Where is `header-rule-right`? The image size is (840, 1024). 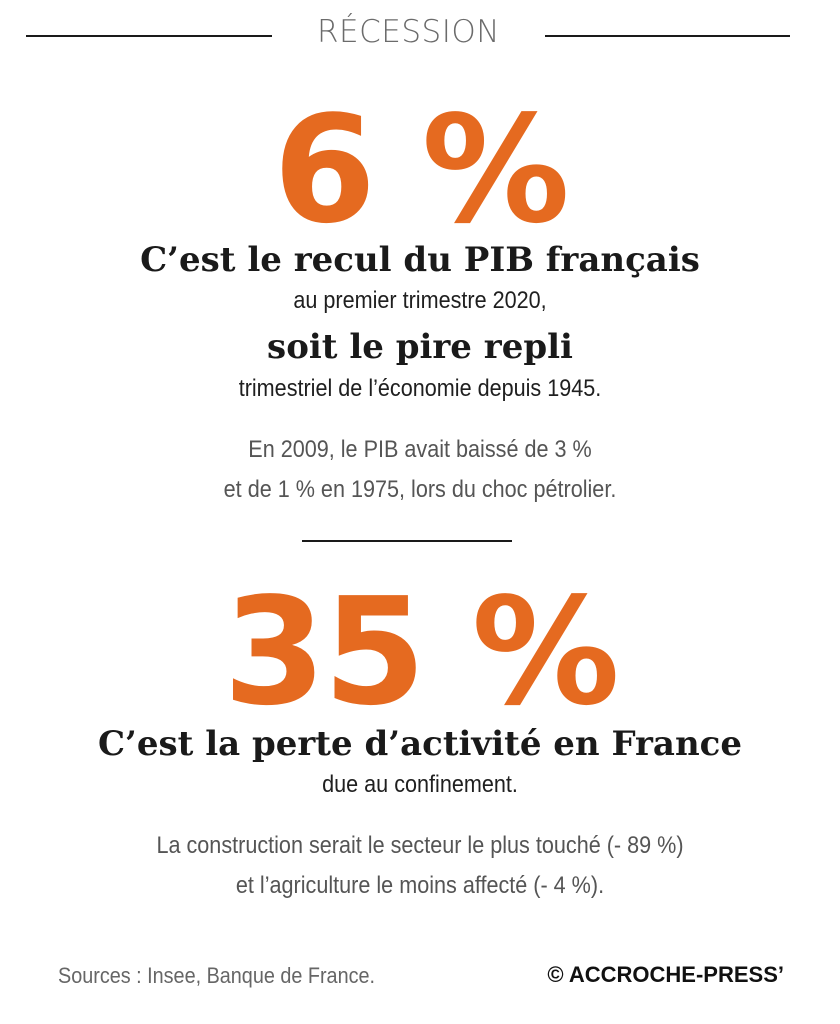 header-rule-right is located at coordinates (667, 36).